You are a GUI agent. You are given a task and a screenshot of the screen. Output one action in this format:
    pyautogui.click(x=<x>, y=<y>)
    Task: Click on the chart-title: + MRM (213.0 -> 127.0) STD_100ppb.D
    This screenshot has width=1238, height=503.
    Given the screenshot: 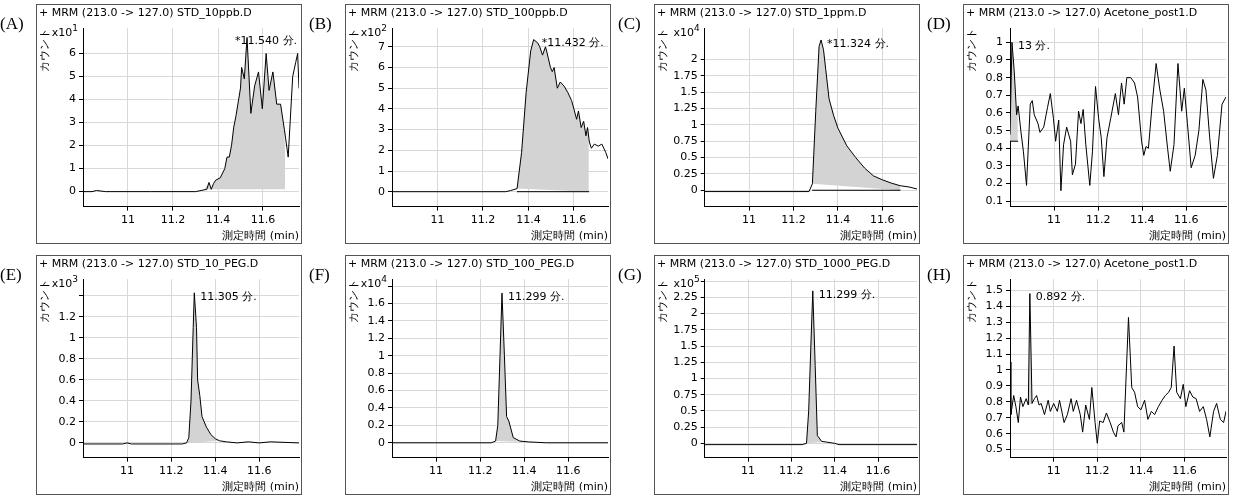 What is the action you would take?
    pyautogui.click(x=458, y=13)
    